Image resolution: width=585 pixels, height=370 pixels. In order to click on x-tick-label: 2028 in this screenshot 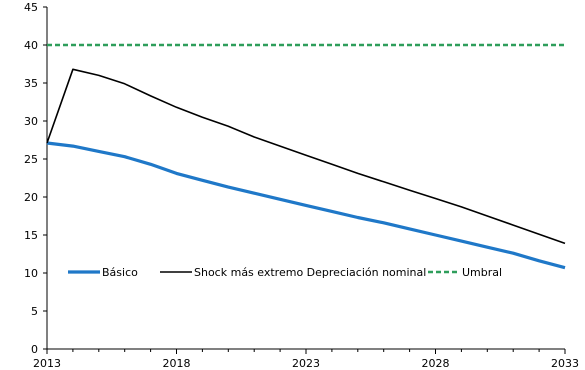, I will do `click(436, 363)`.